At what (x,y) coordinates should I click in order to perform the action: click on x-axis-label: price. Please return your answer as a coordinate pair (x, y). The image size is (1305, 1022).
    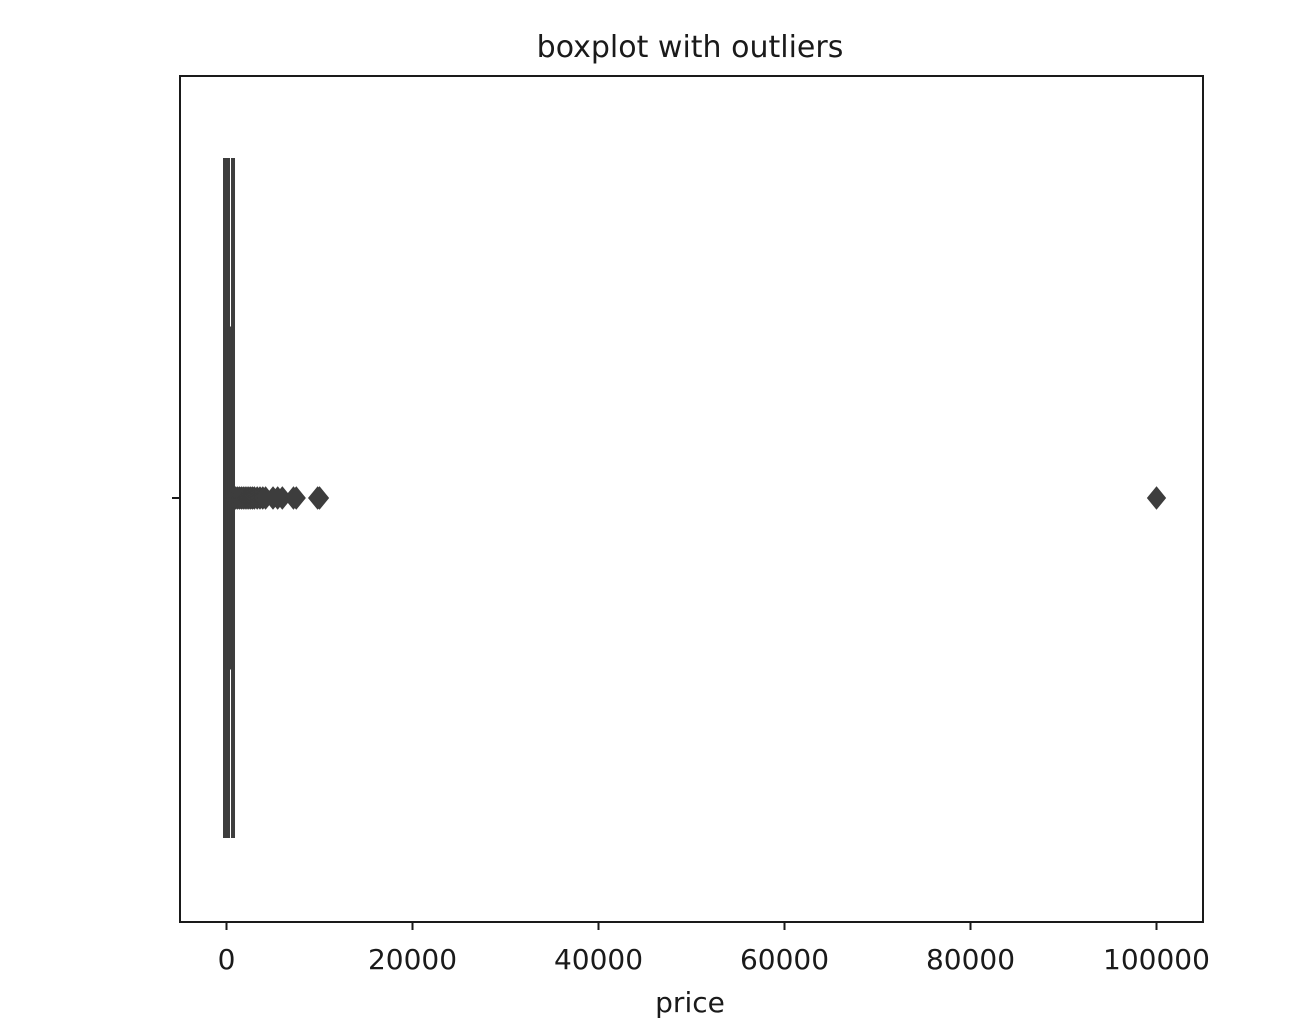
    Looking at the image, I should click on (690, 1002).